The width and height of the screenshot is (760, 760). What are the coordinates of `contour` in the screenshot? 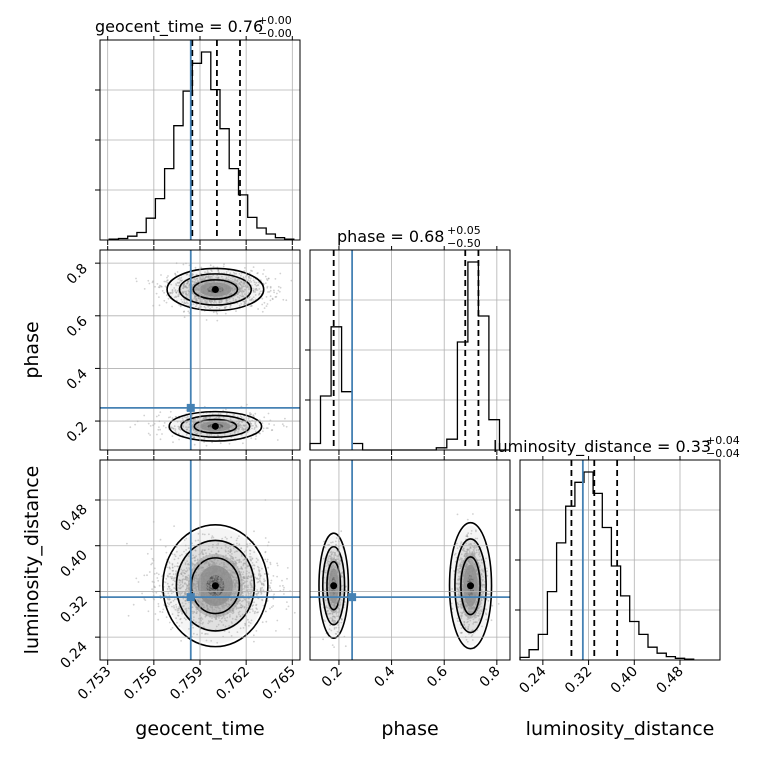 It's located at (215, 426).